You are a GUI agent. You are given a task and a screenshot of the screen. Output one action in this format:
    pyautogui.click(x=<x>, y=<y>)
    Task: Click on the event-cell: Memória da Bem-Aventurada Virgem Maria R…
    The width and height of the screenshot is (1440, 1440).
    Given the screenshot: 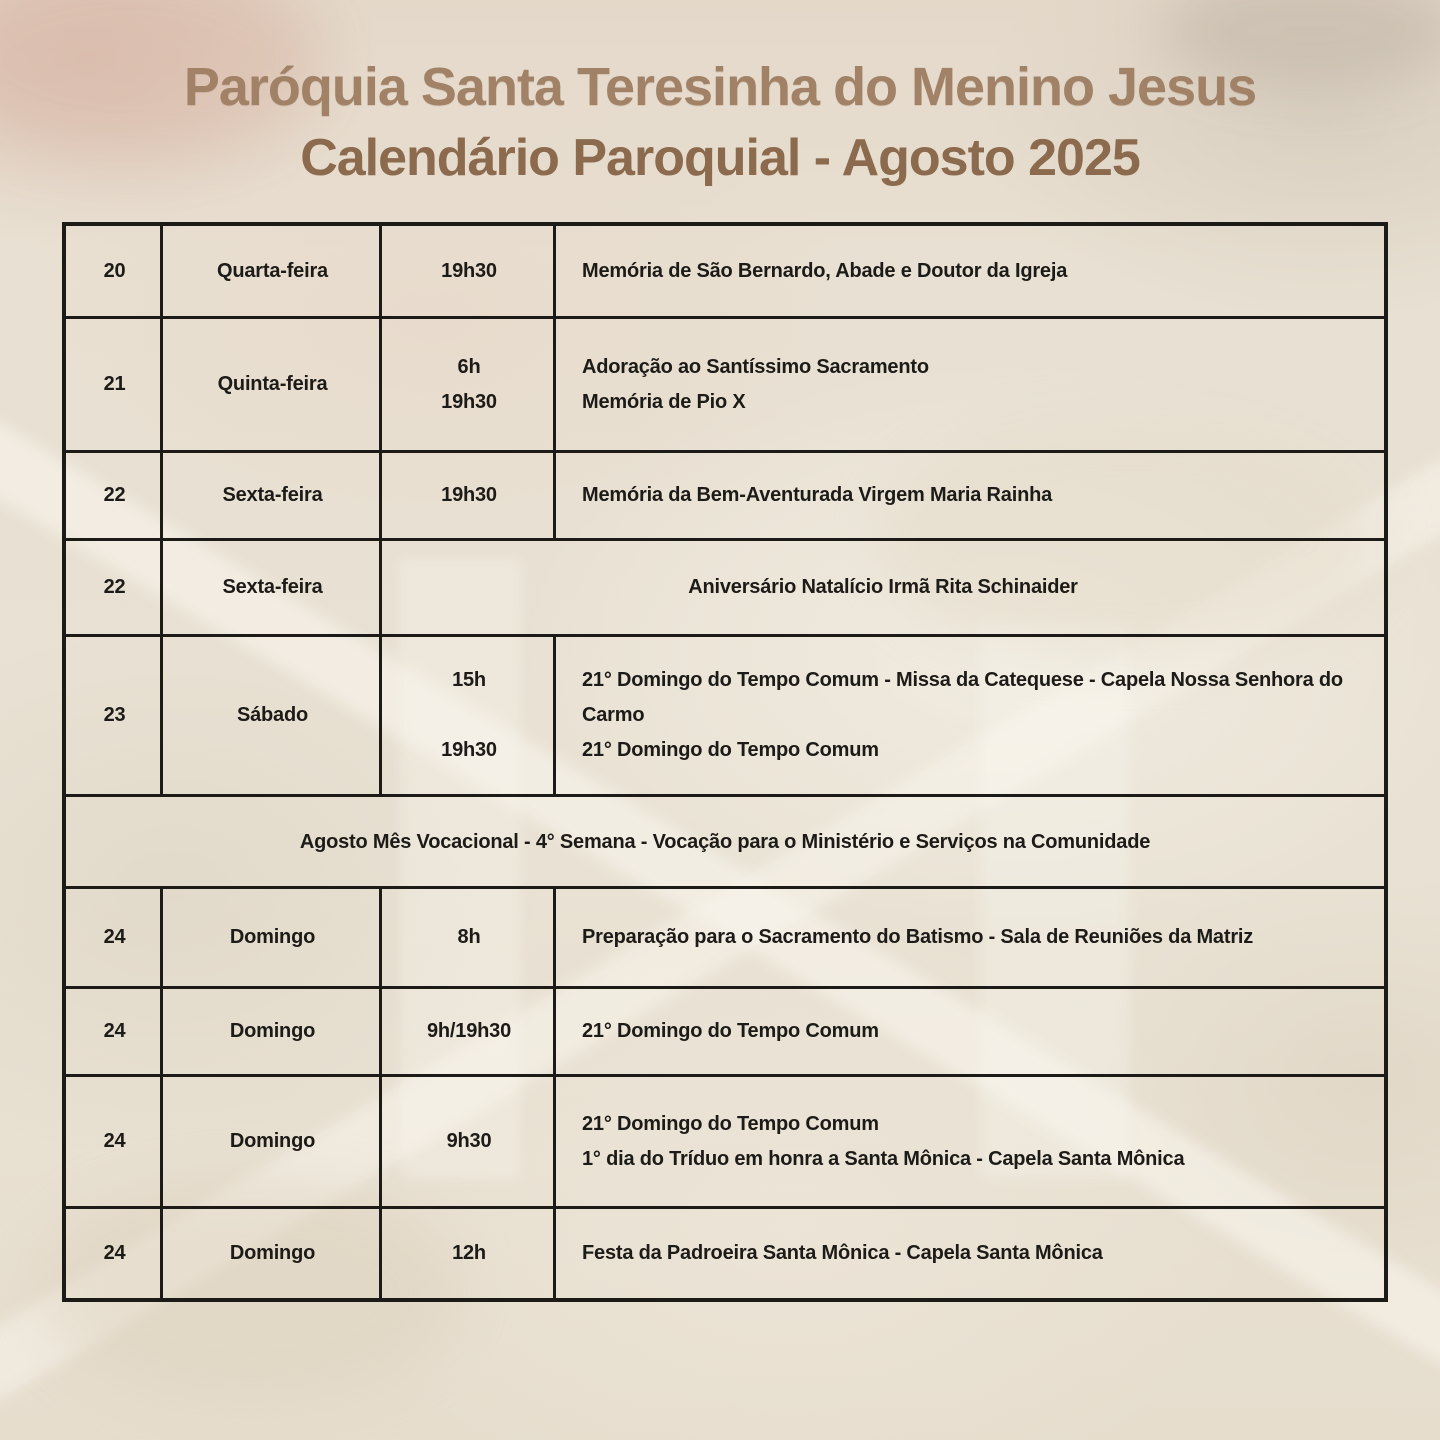 What is the action you would take?
    pyautogui.click(x=817, y=495)
    